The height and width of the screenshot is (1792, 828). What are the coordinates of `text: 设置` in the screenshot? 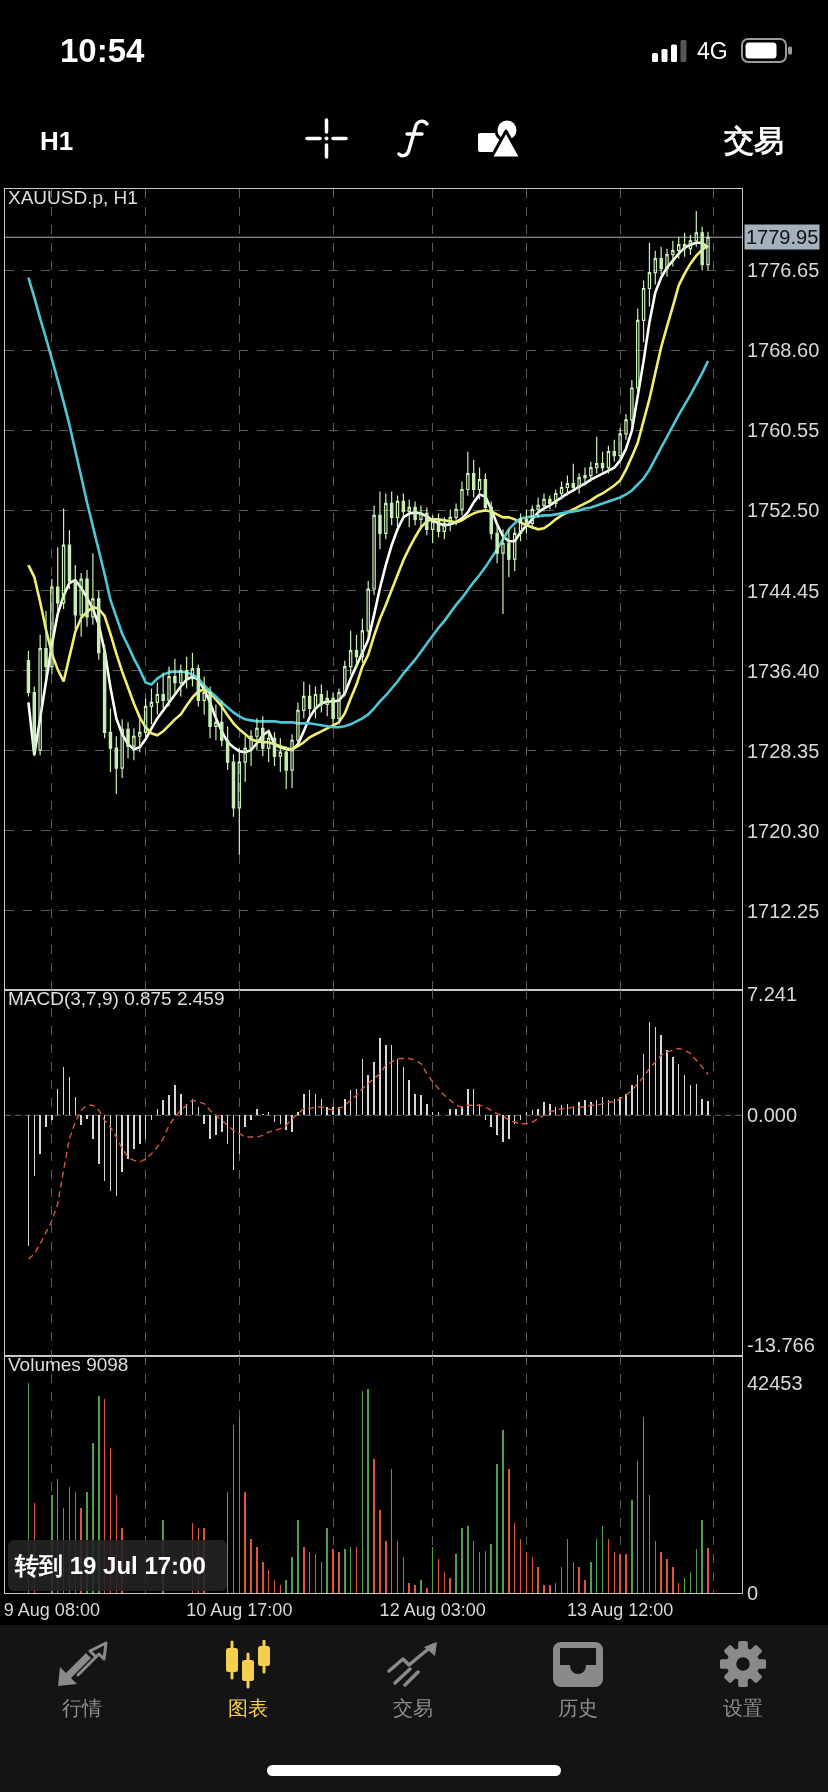 It's located at (743, 1708).